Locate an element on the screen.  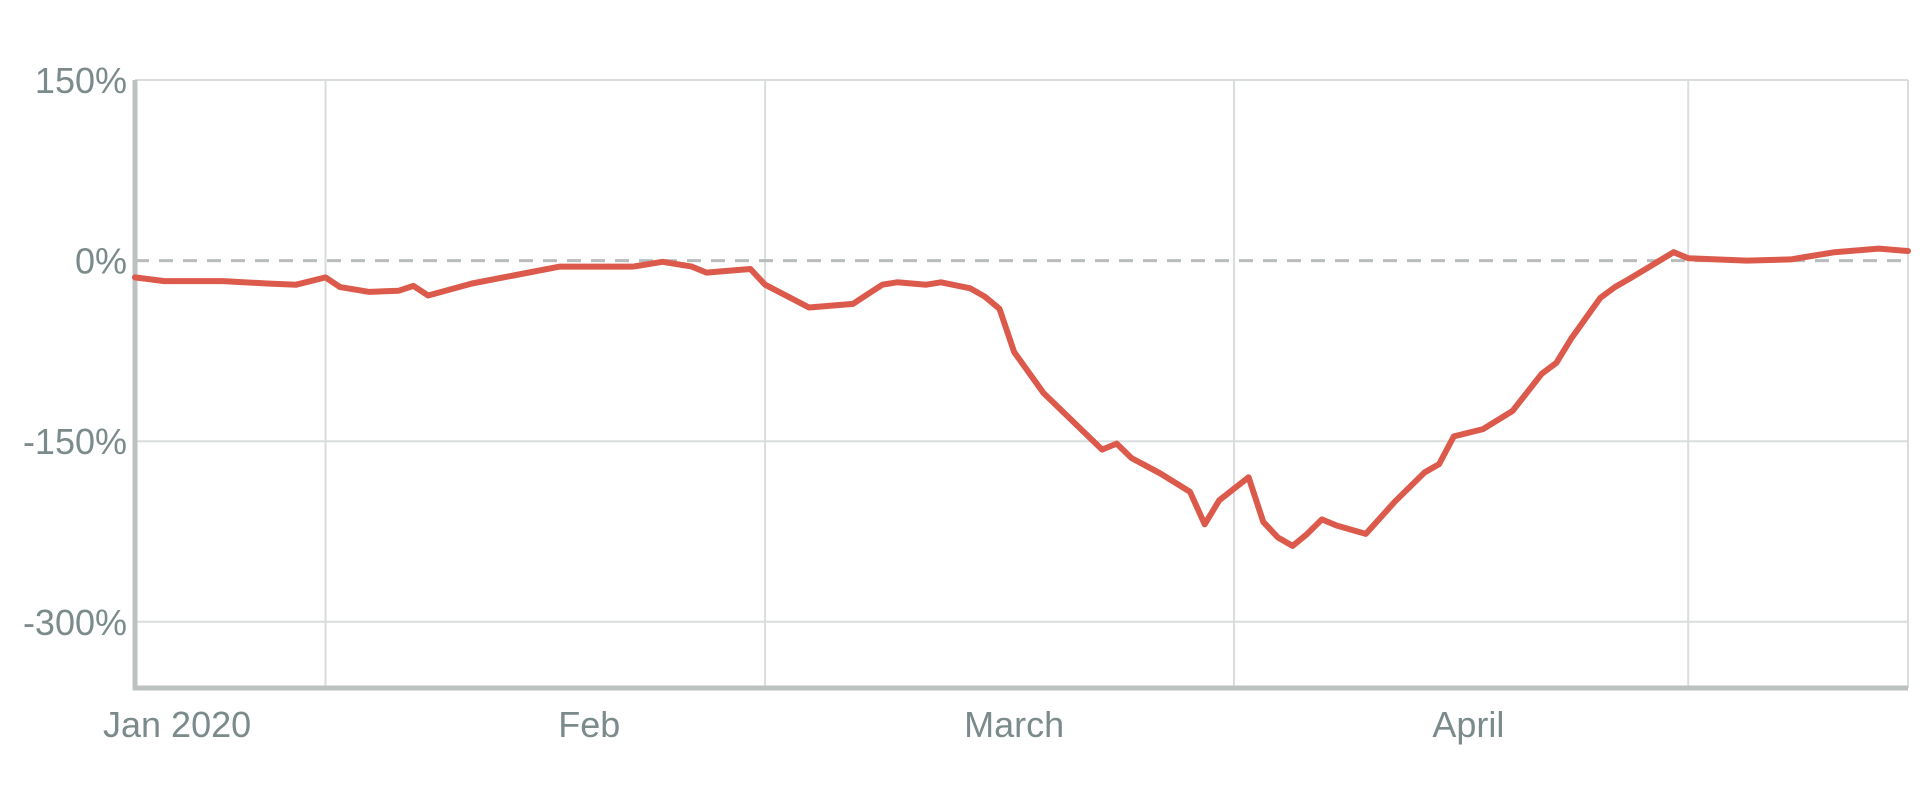
x-tick-label: April is located at coordinates (1468, 724).